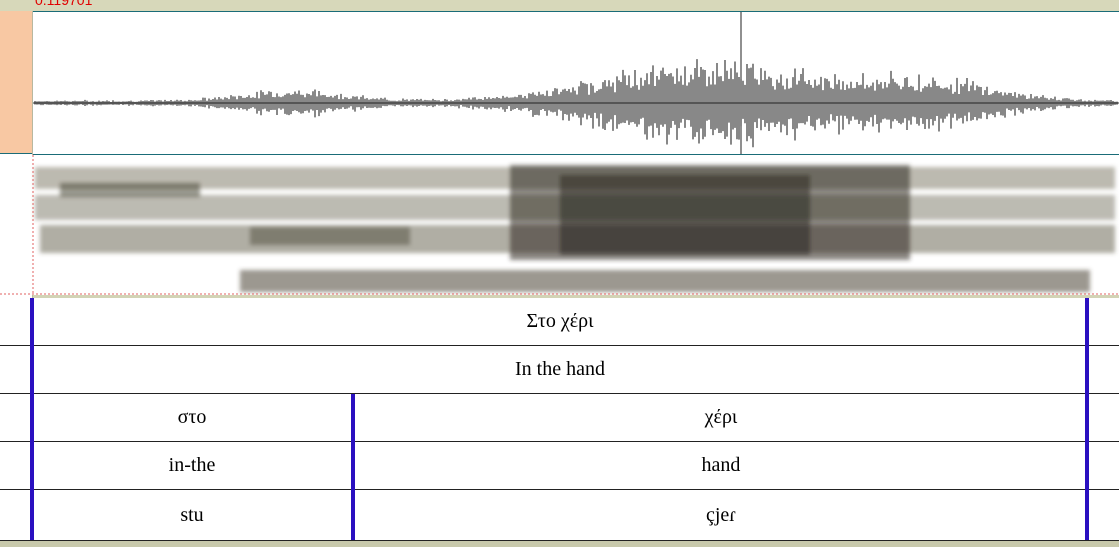 Image resolution: width=1119 pixels, height=547 pixels. I want to click on segment-text: Στο χέρι, so click(560, 321).